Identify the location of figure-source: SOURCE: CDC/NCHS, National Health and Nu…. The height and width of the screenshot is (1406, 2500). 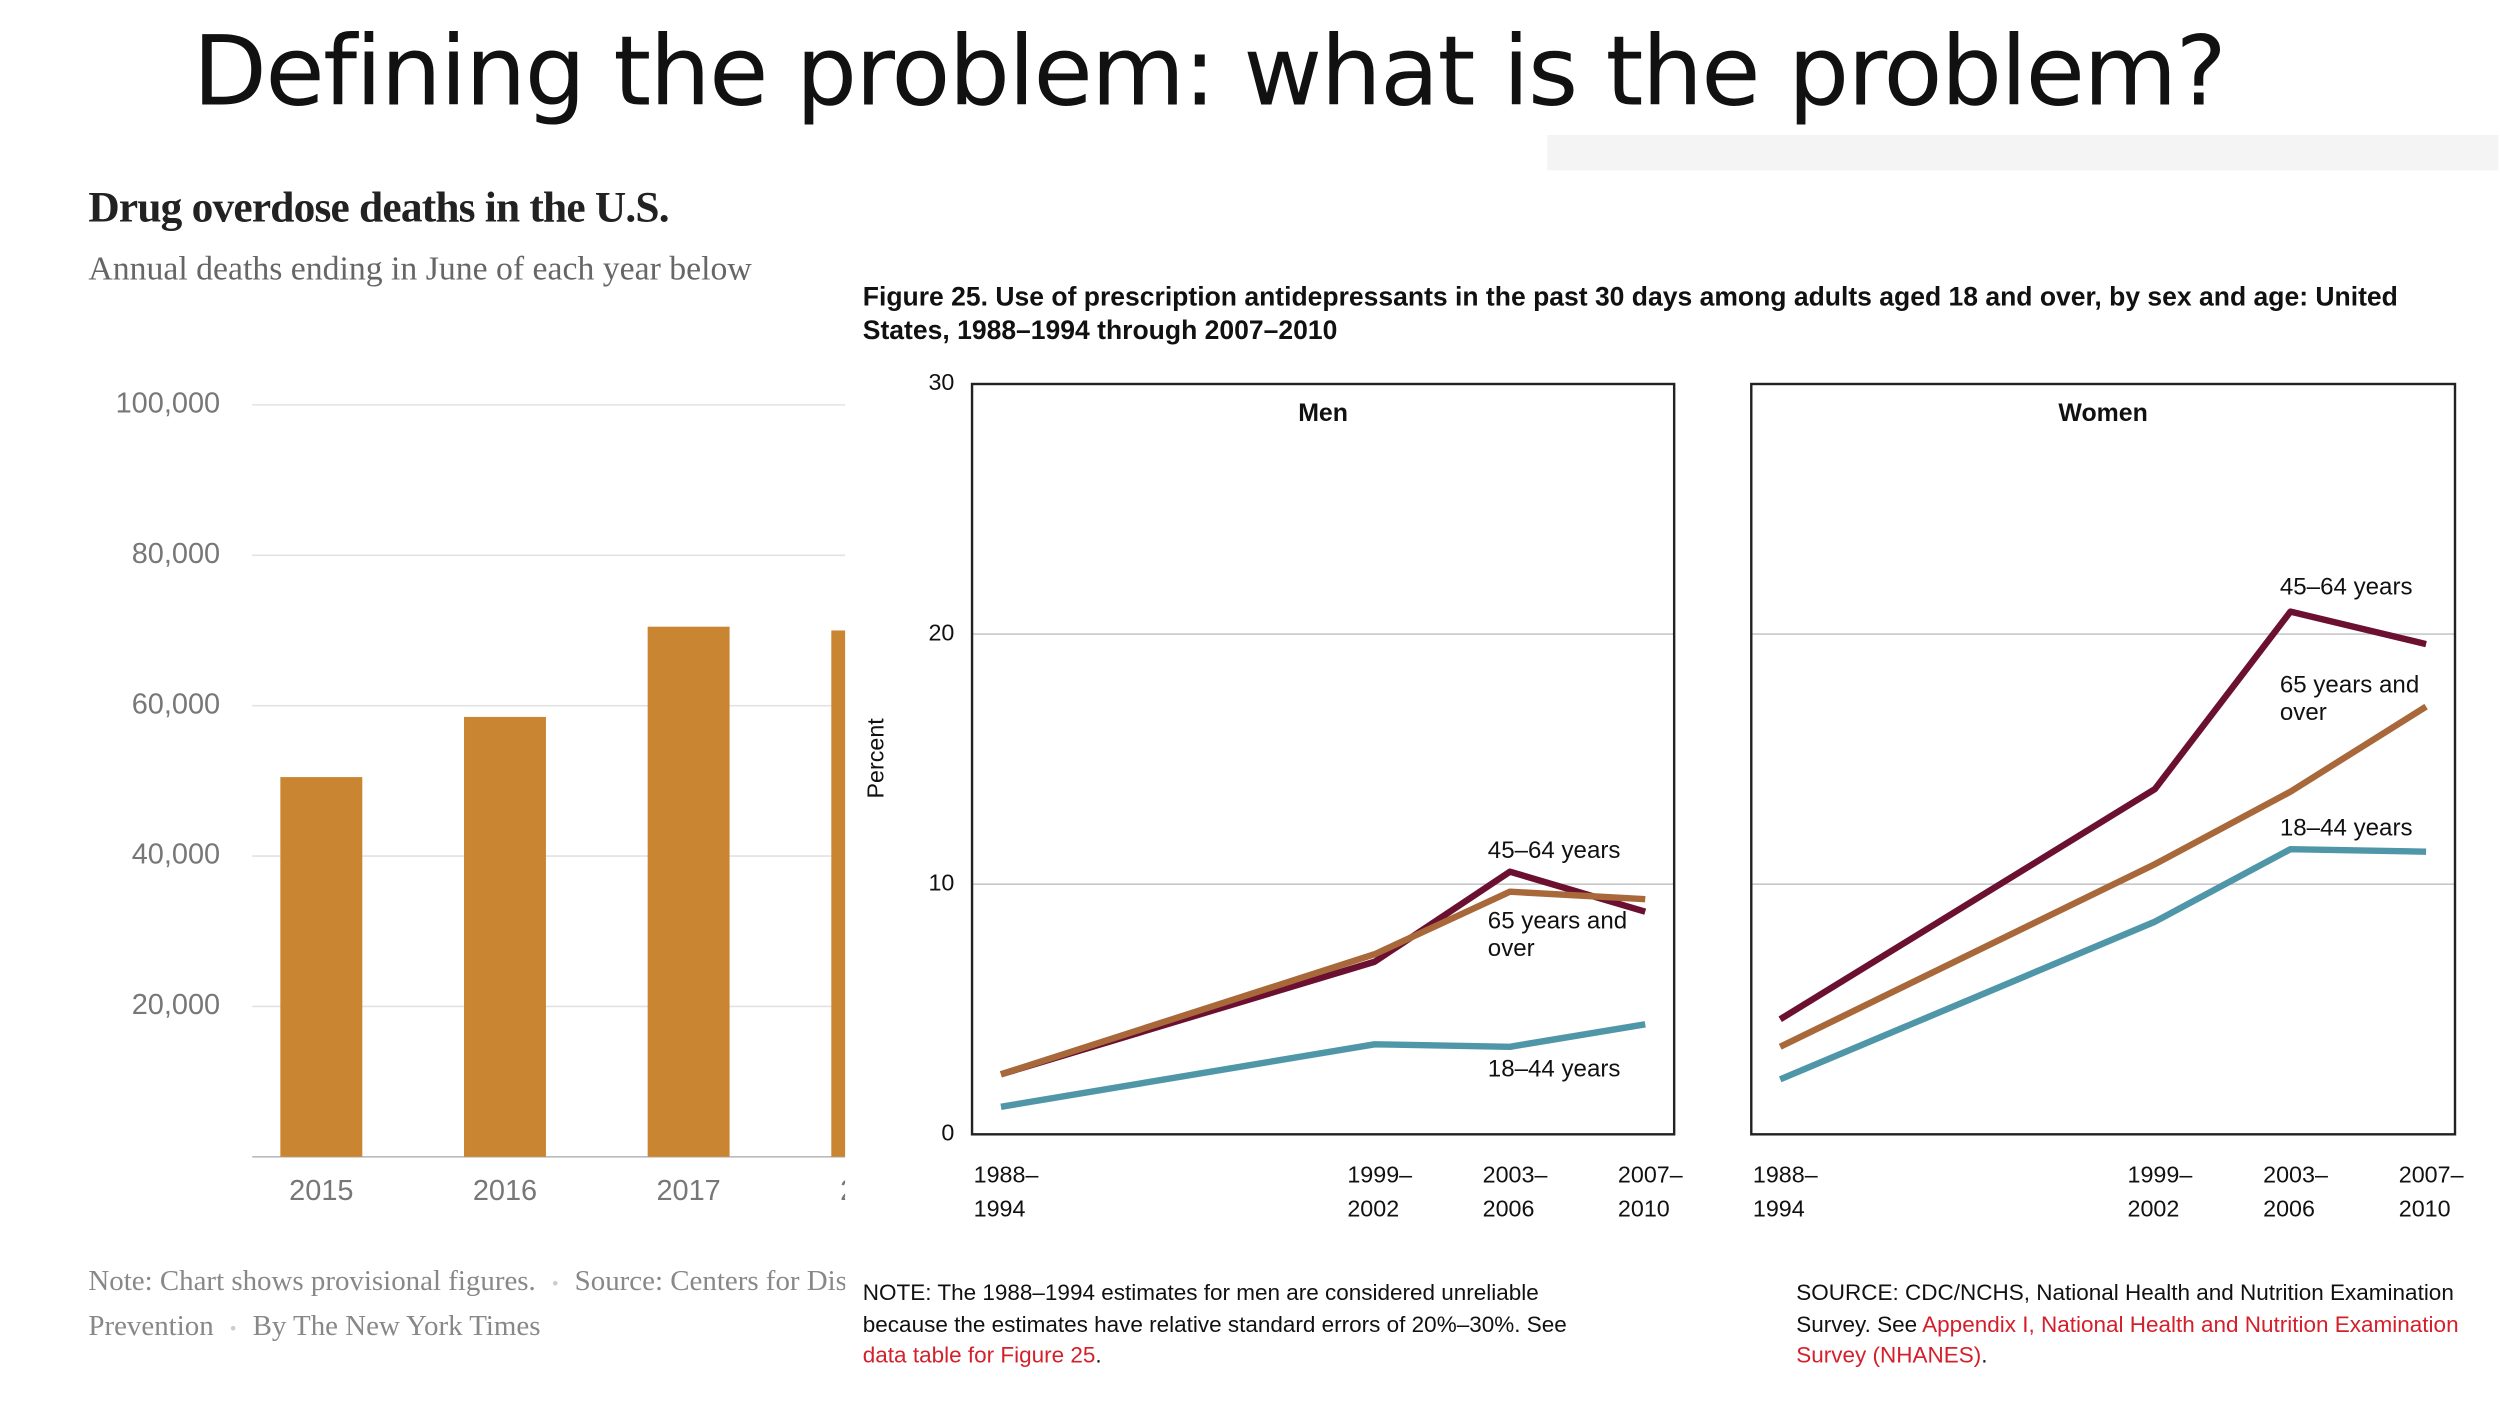
(2143, 1324).